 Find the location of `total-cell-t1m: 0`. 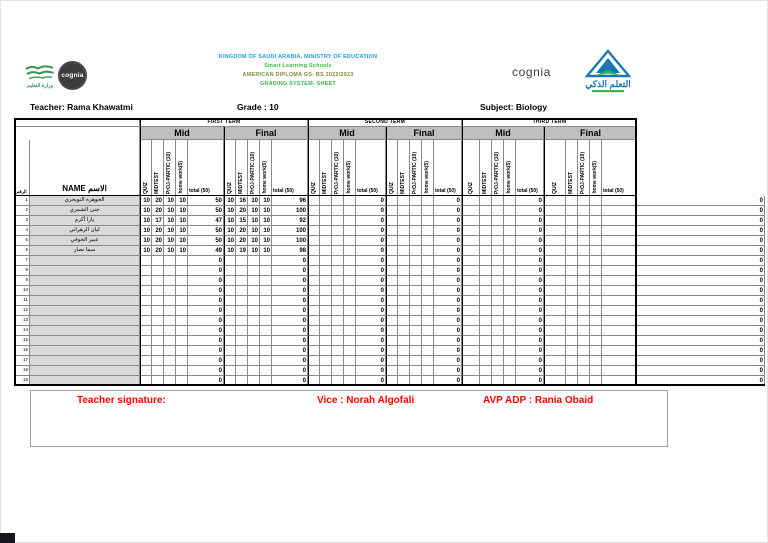

total-cell-t1m: 0 is located at coordinates (206, 331).